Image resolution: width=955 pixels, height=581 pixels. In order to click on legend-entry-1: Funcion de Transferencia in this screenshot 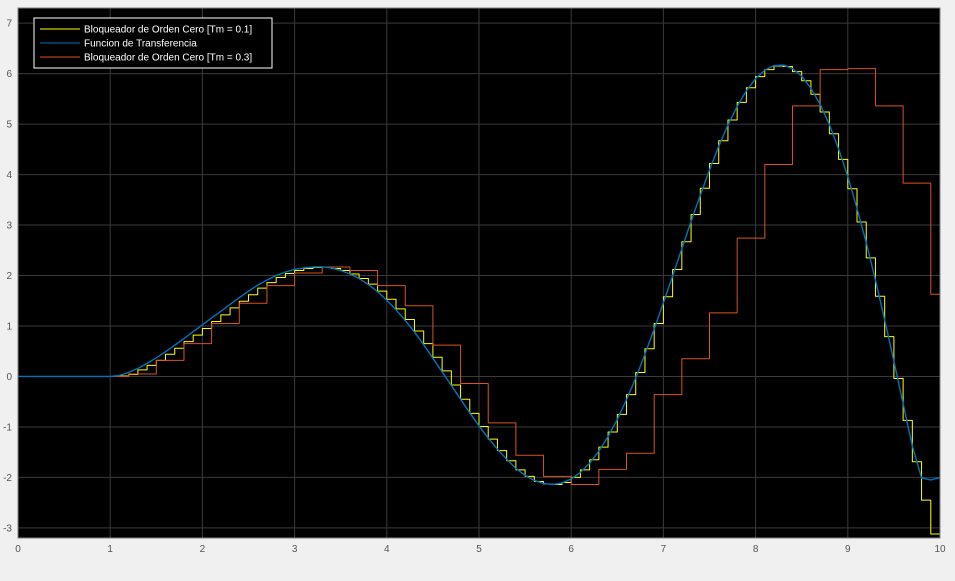, I will do `click(140, 44)`.